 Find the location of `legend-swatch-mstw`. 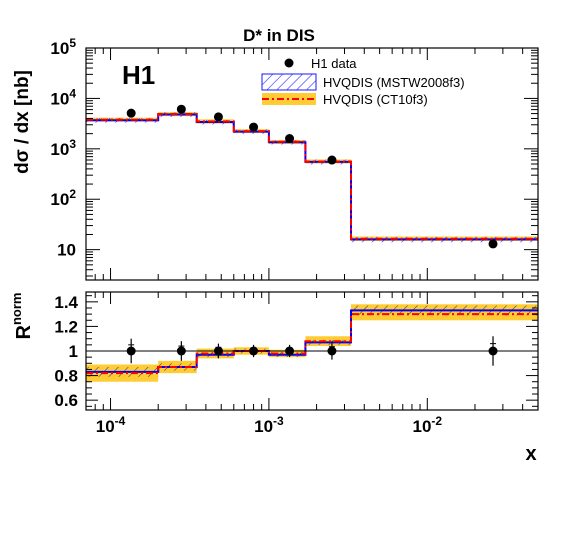

legend-swatch-mstw is located at coordinates (289, 82).